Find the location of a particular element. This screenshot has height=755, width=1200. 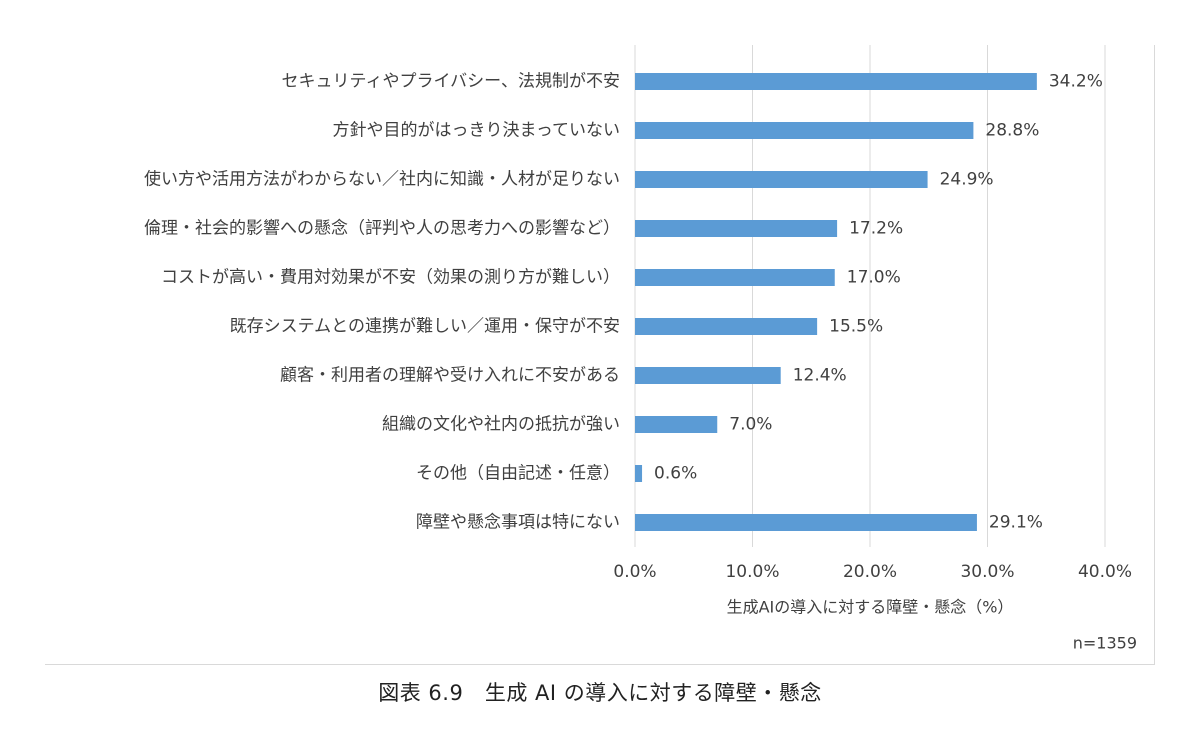

category-label: コストが高い・費用対効果が不安（効果の測り方が難しい） is located at coordinates (390, 278).